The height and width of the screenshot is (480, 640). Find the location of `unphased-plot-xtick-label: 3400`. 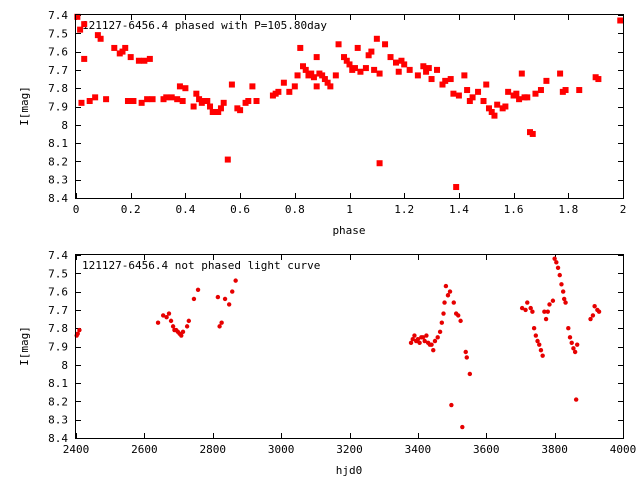

unphased-plot-xtick-label: 3400 is located at coordinates (418, 449).